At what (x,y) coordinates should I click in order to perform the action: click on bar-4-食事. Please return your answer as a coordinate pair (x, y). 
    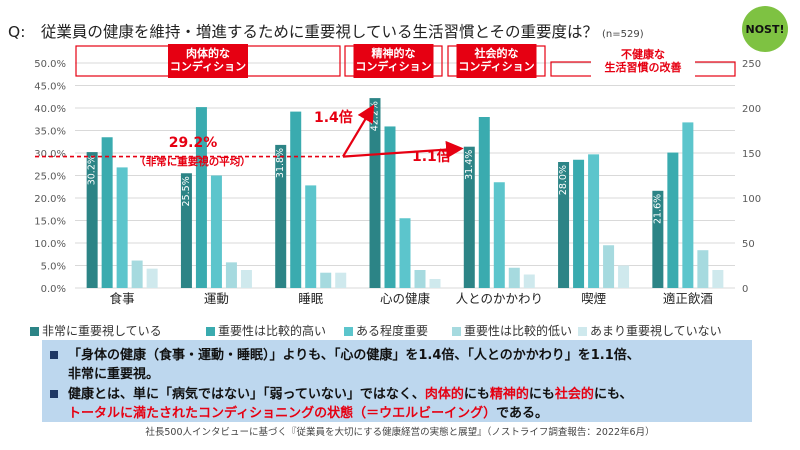
    Looking at the image, I should click on (137, 274).